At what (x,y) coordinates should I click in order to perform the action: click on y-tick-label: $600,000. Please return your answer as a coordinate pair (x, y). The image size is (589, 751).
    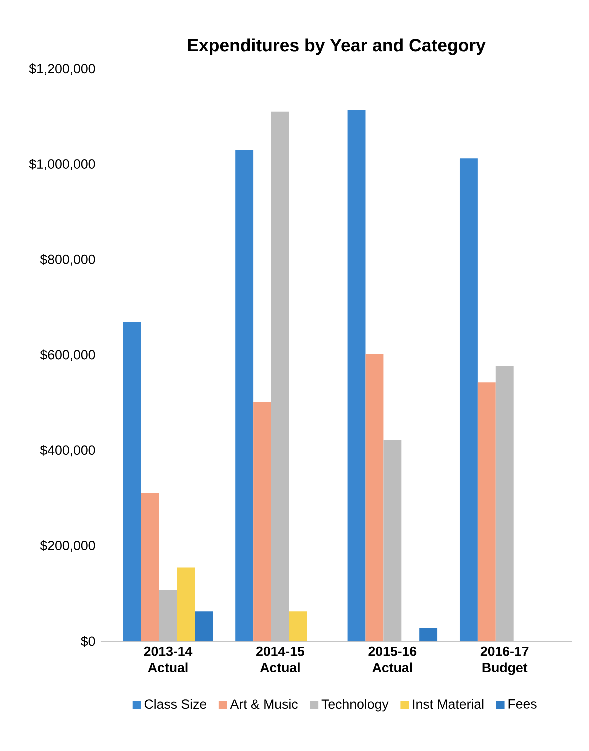
    Looking at the image, I should click on (68, 356).